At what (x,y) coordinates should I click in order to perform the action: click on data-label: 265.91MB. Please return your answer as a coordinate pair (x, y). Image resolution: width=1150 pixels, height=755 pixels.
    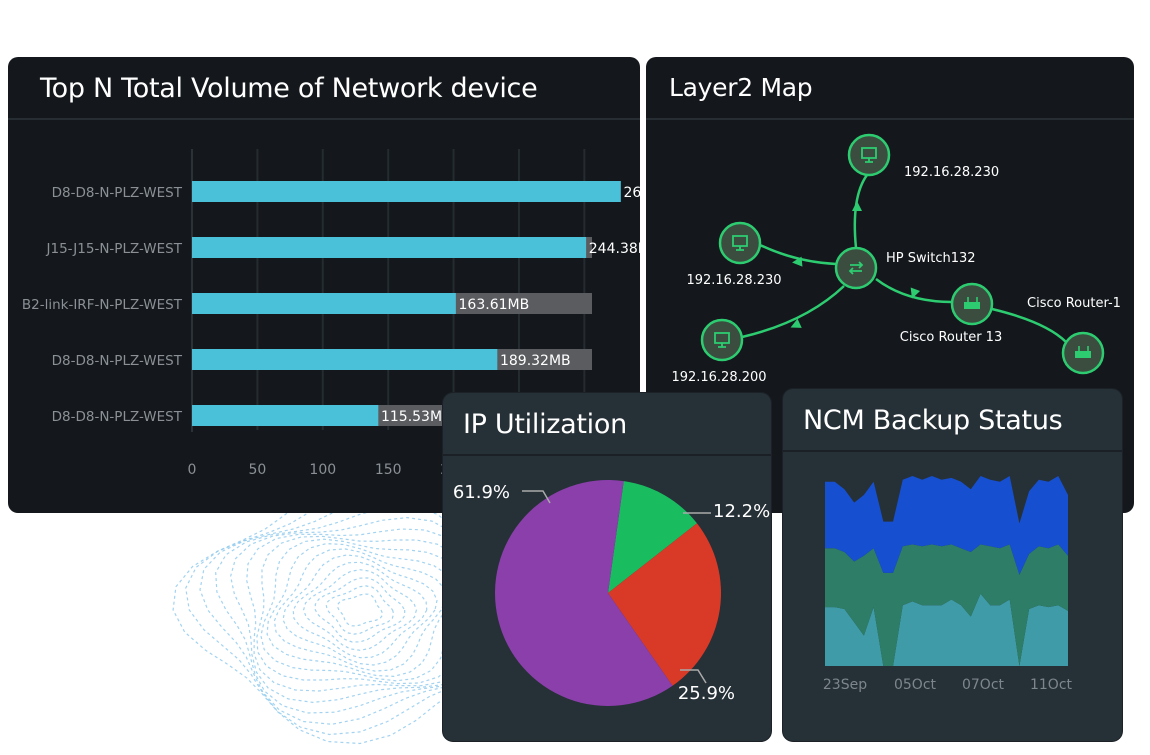
    Looking at the image, I should click on (631, 193).